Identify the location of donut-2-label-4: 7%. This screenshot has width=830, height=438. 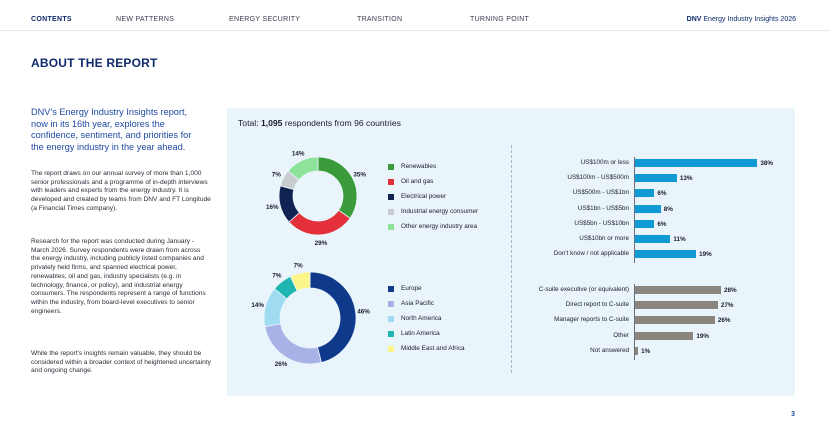
(299, 266).